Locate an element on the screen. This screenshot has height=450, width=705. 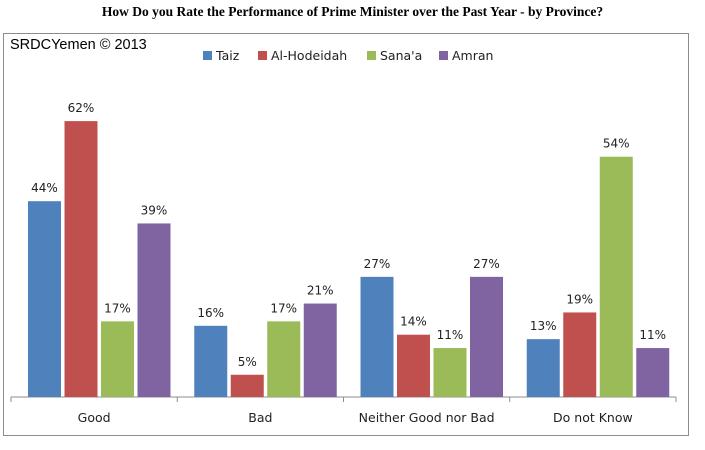
category-label: Bad is located at coordinates (260, 417).